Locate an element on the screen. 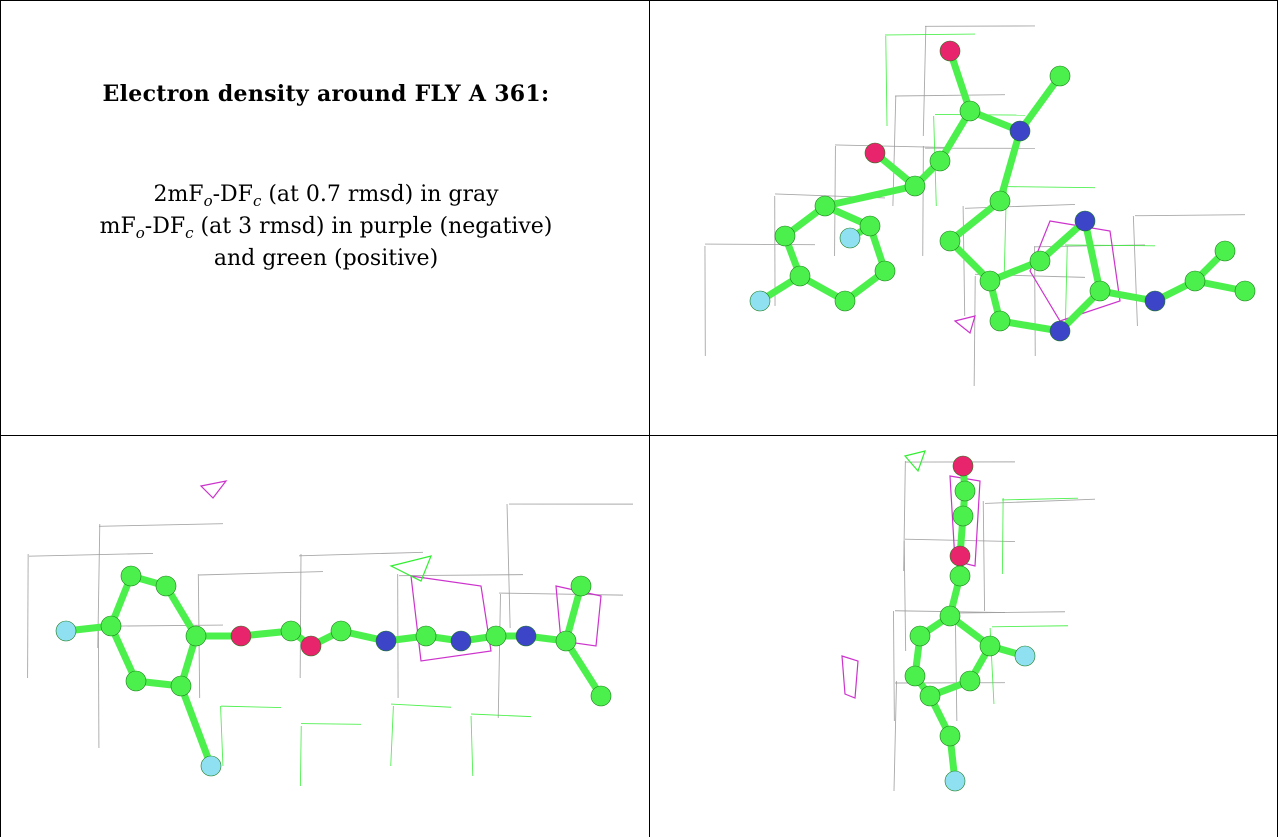 This screenshot has width=1278, height=837. caption-line-2mfo: 2mFo-DFc (at 0.7 rmsd) in gray is located at coordinates (326, 196).